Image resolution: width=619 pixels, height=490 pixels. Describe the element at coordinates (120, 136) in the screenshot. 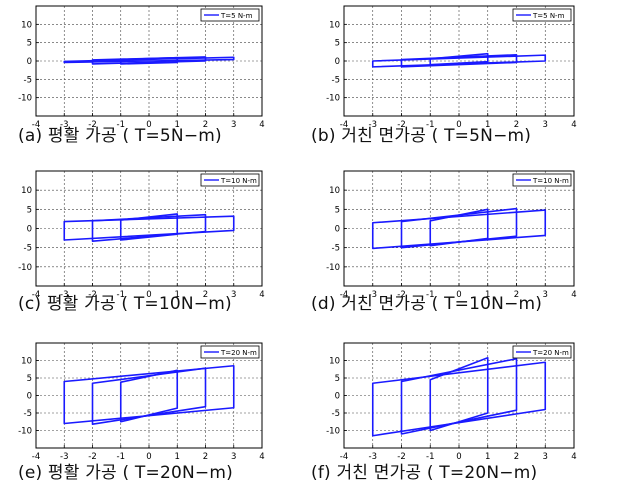

I see `panel-caption: (a) 평활 가공 ( T=5N−m)` at that location.